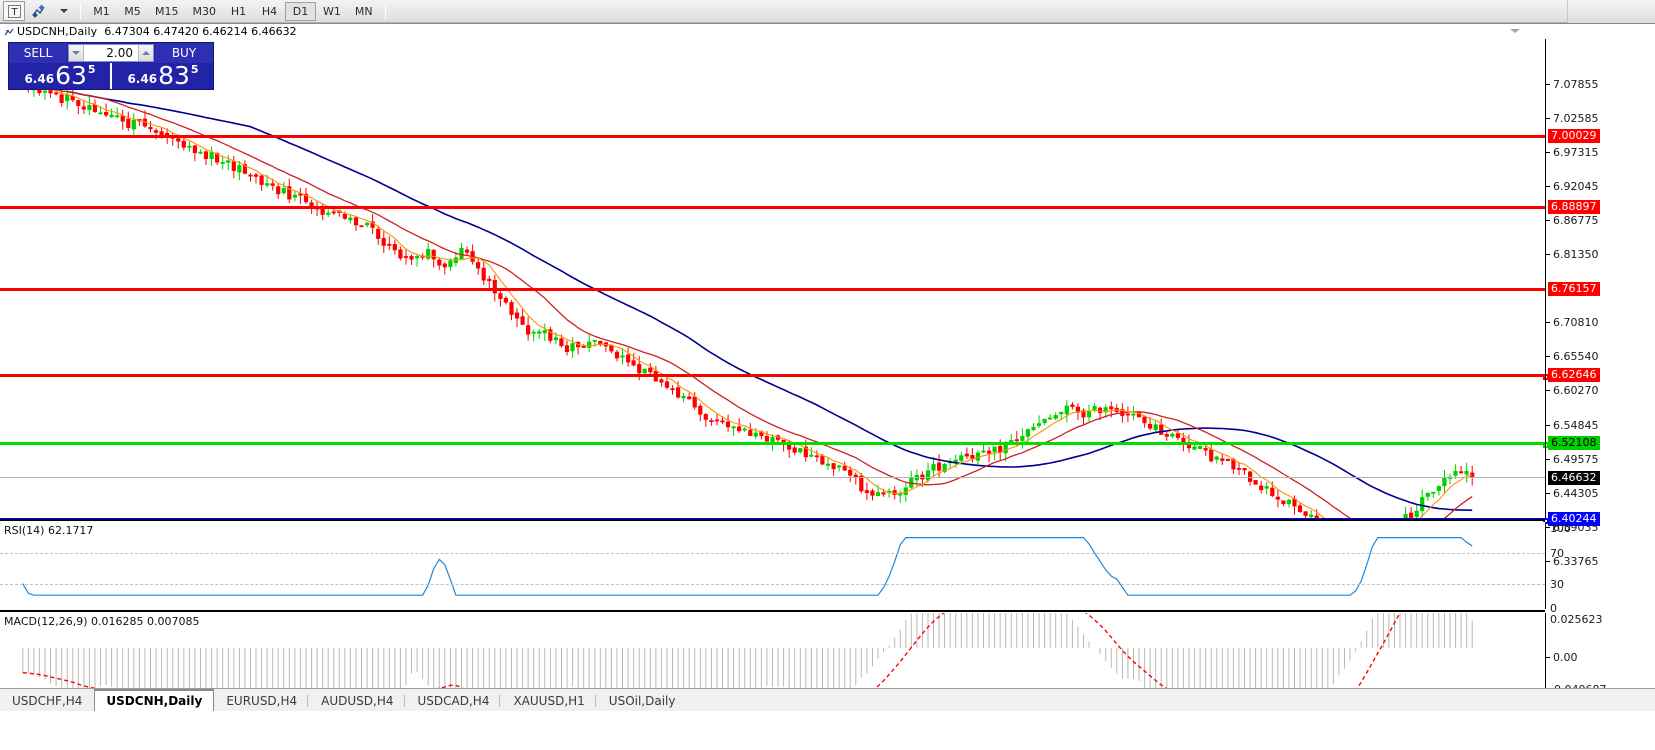 The image size is (1655, 750). What do you see at coordinates (1574, 289) in the screenshot?
I see `price-tag-6.76157: 6.76157` at bounding box center [1574, 289].